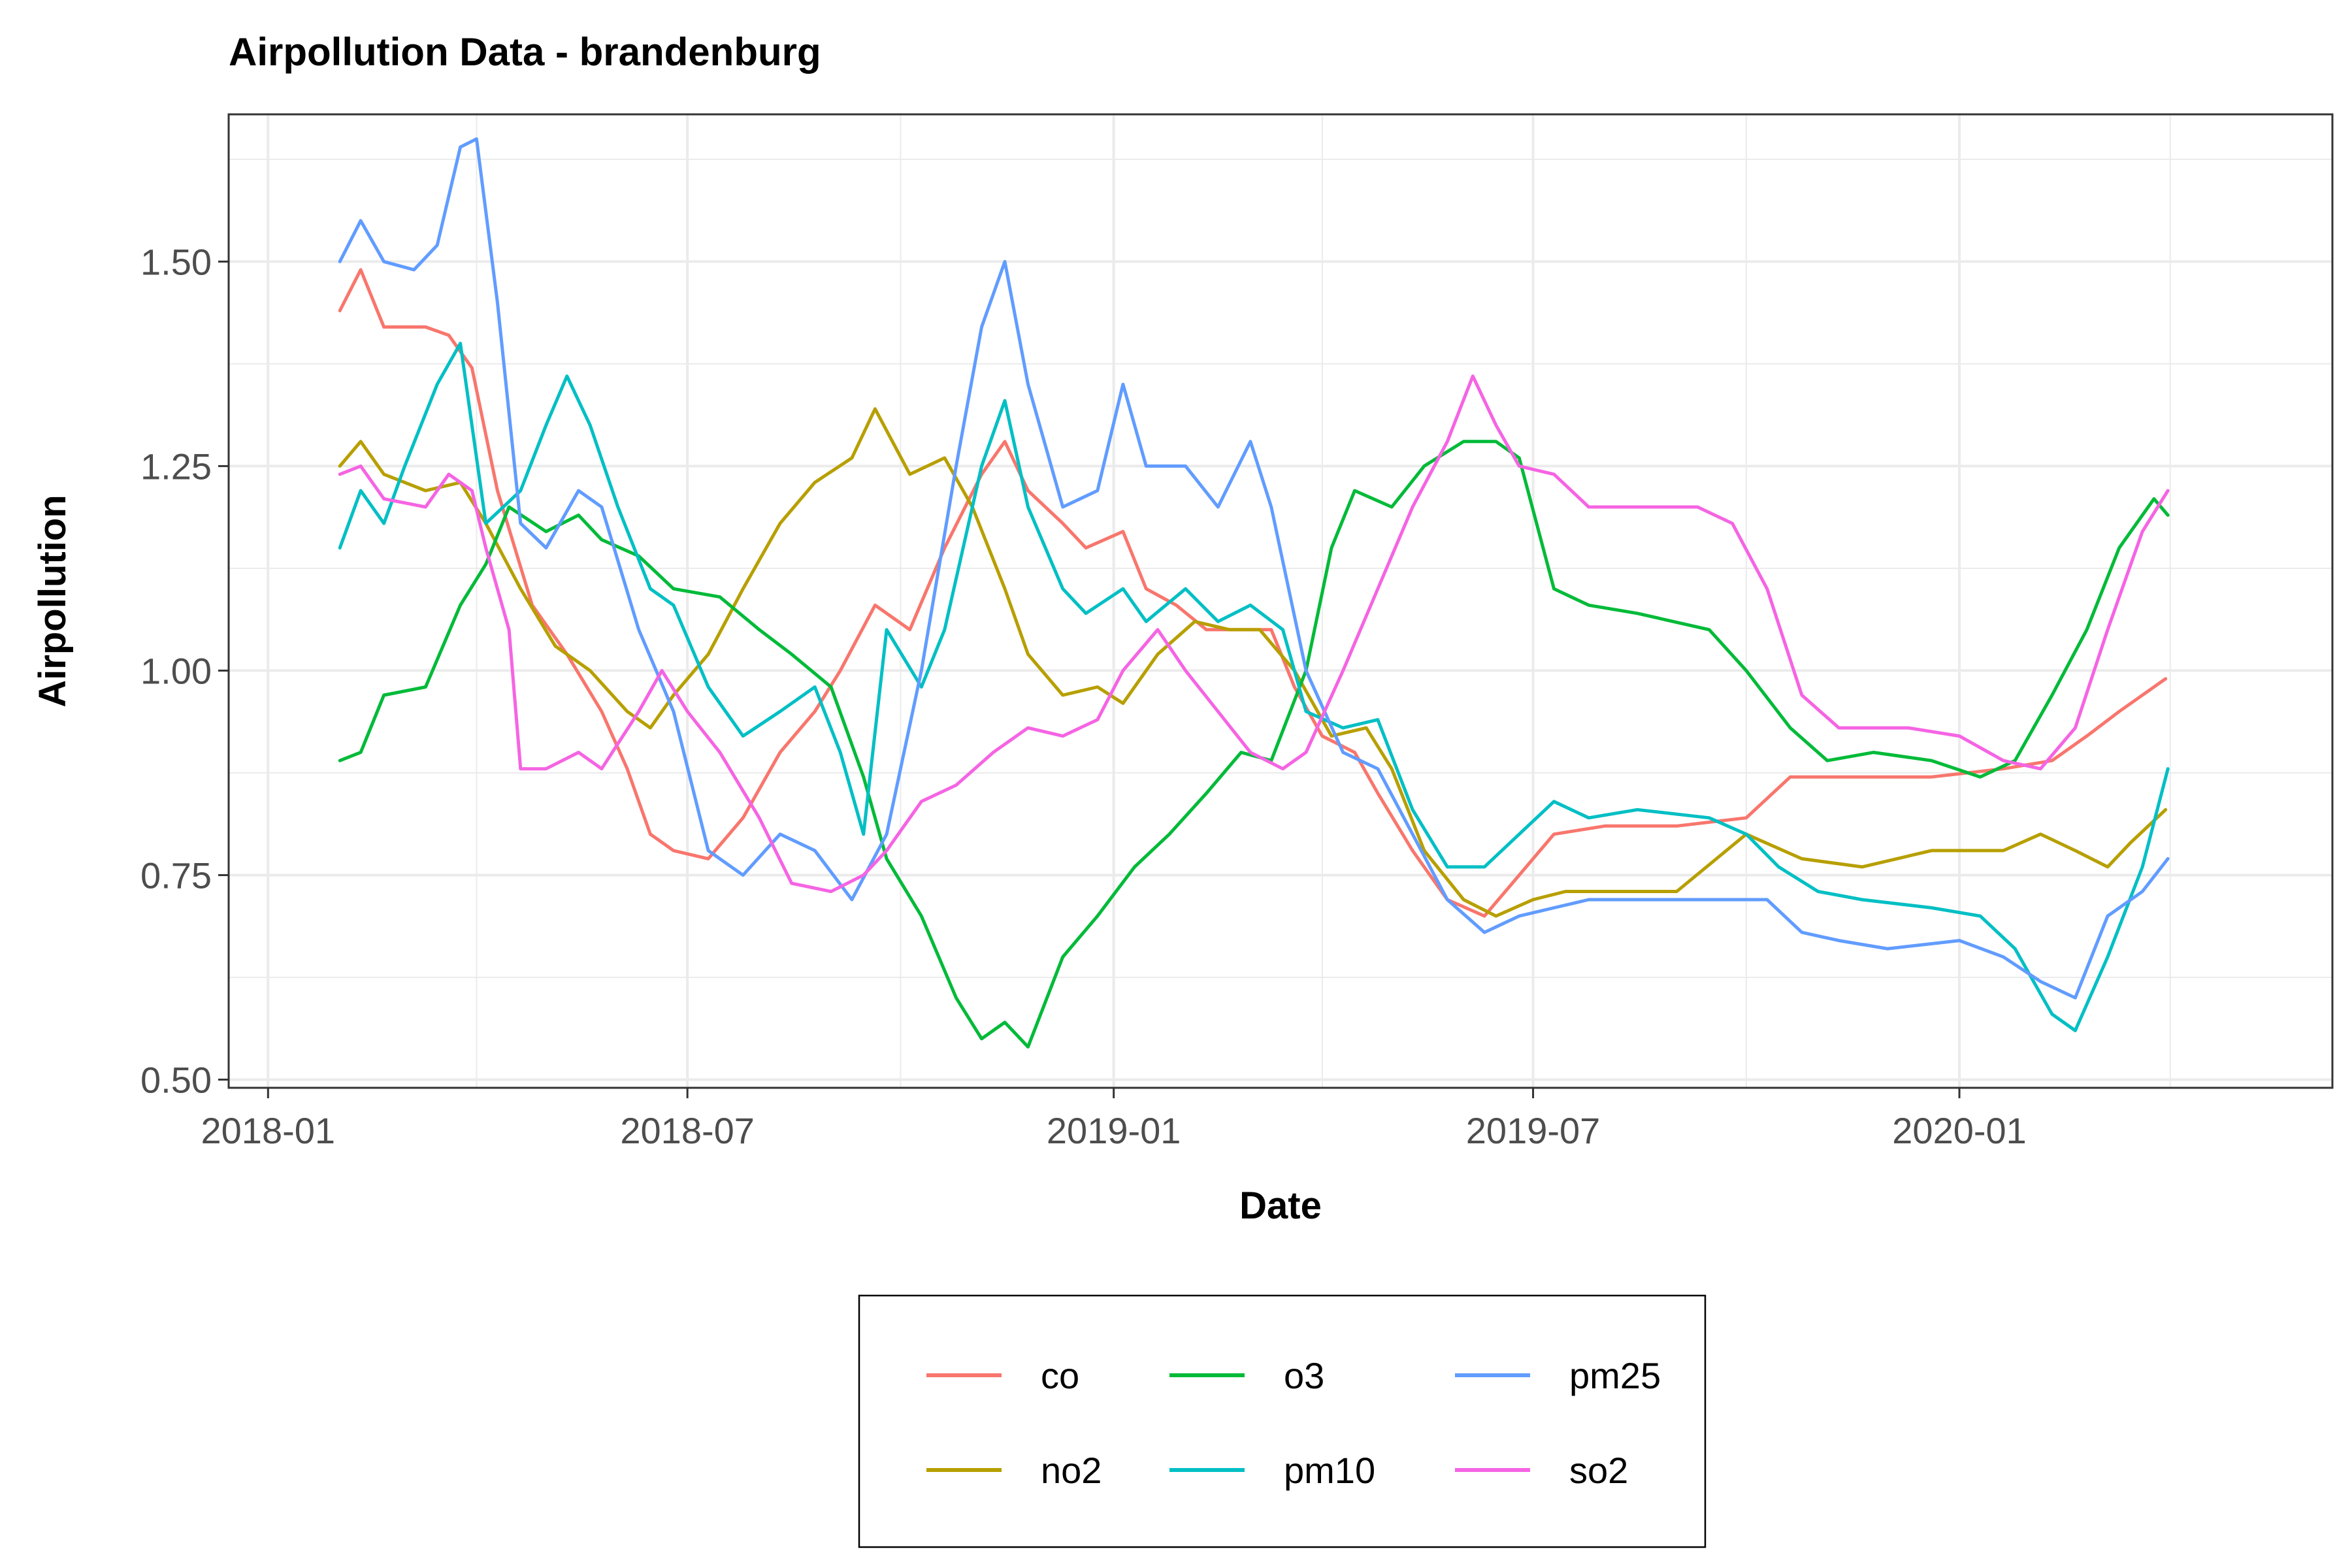  I want to click on legend-label-no2: no2, so click(1071, 1470).